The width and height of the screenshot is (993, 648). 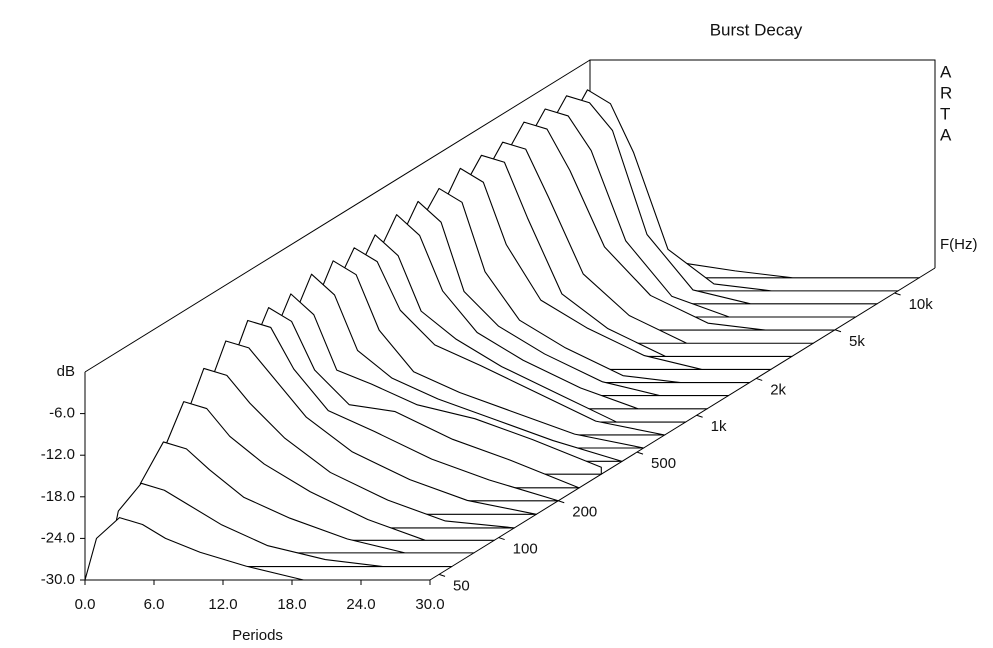 What do you see at coordinates (279, 525) in the screenshot?
I see `decay-slice` at bounding box center [279, 525].